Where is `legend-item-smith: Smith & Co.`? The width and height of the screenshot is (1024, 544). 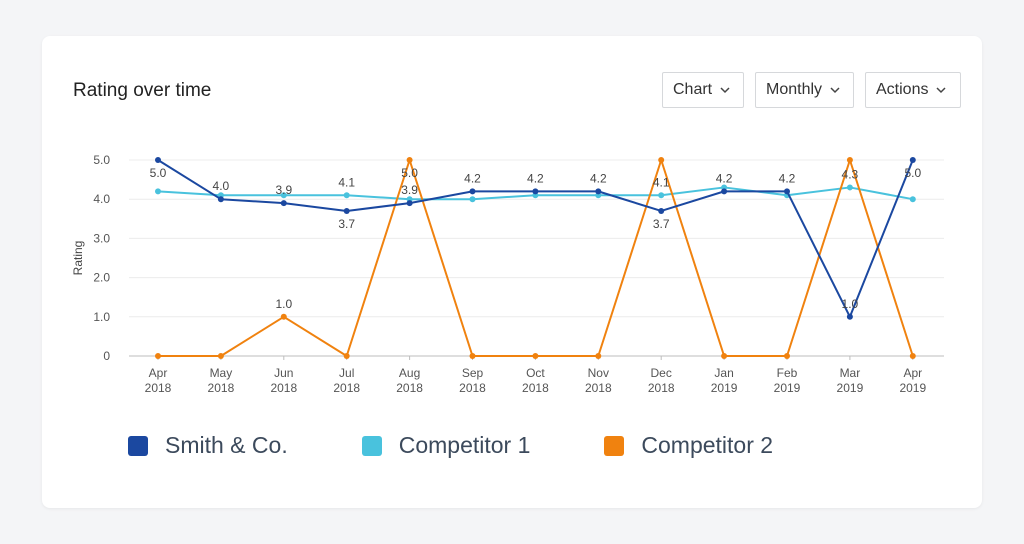
legend-item-smith: Smith & Co. is located at coordinates (208, 445).